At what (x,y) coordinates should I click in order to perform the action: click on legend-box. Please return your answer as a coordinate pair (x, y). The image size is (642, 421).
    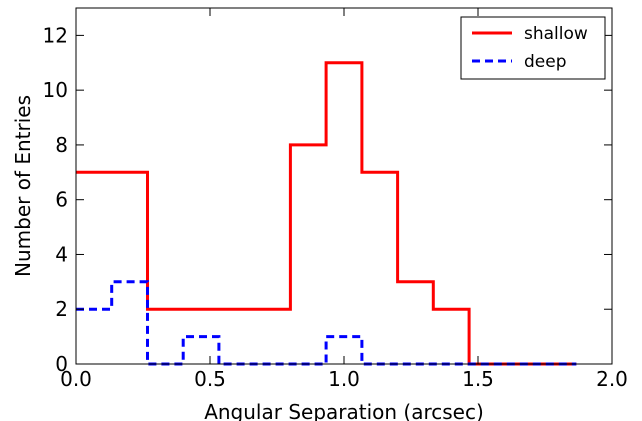
    Looking at the image, I should click on (533, 48).